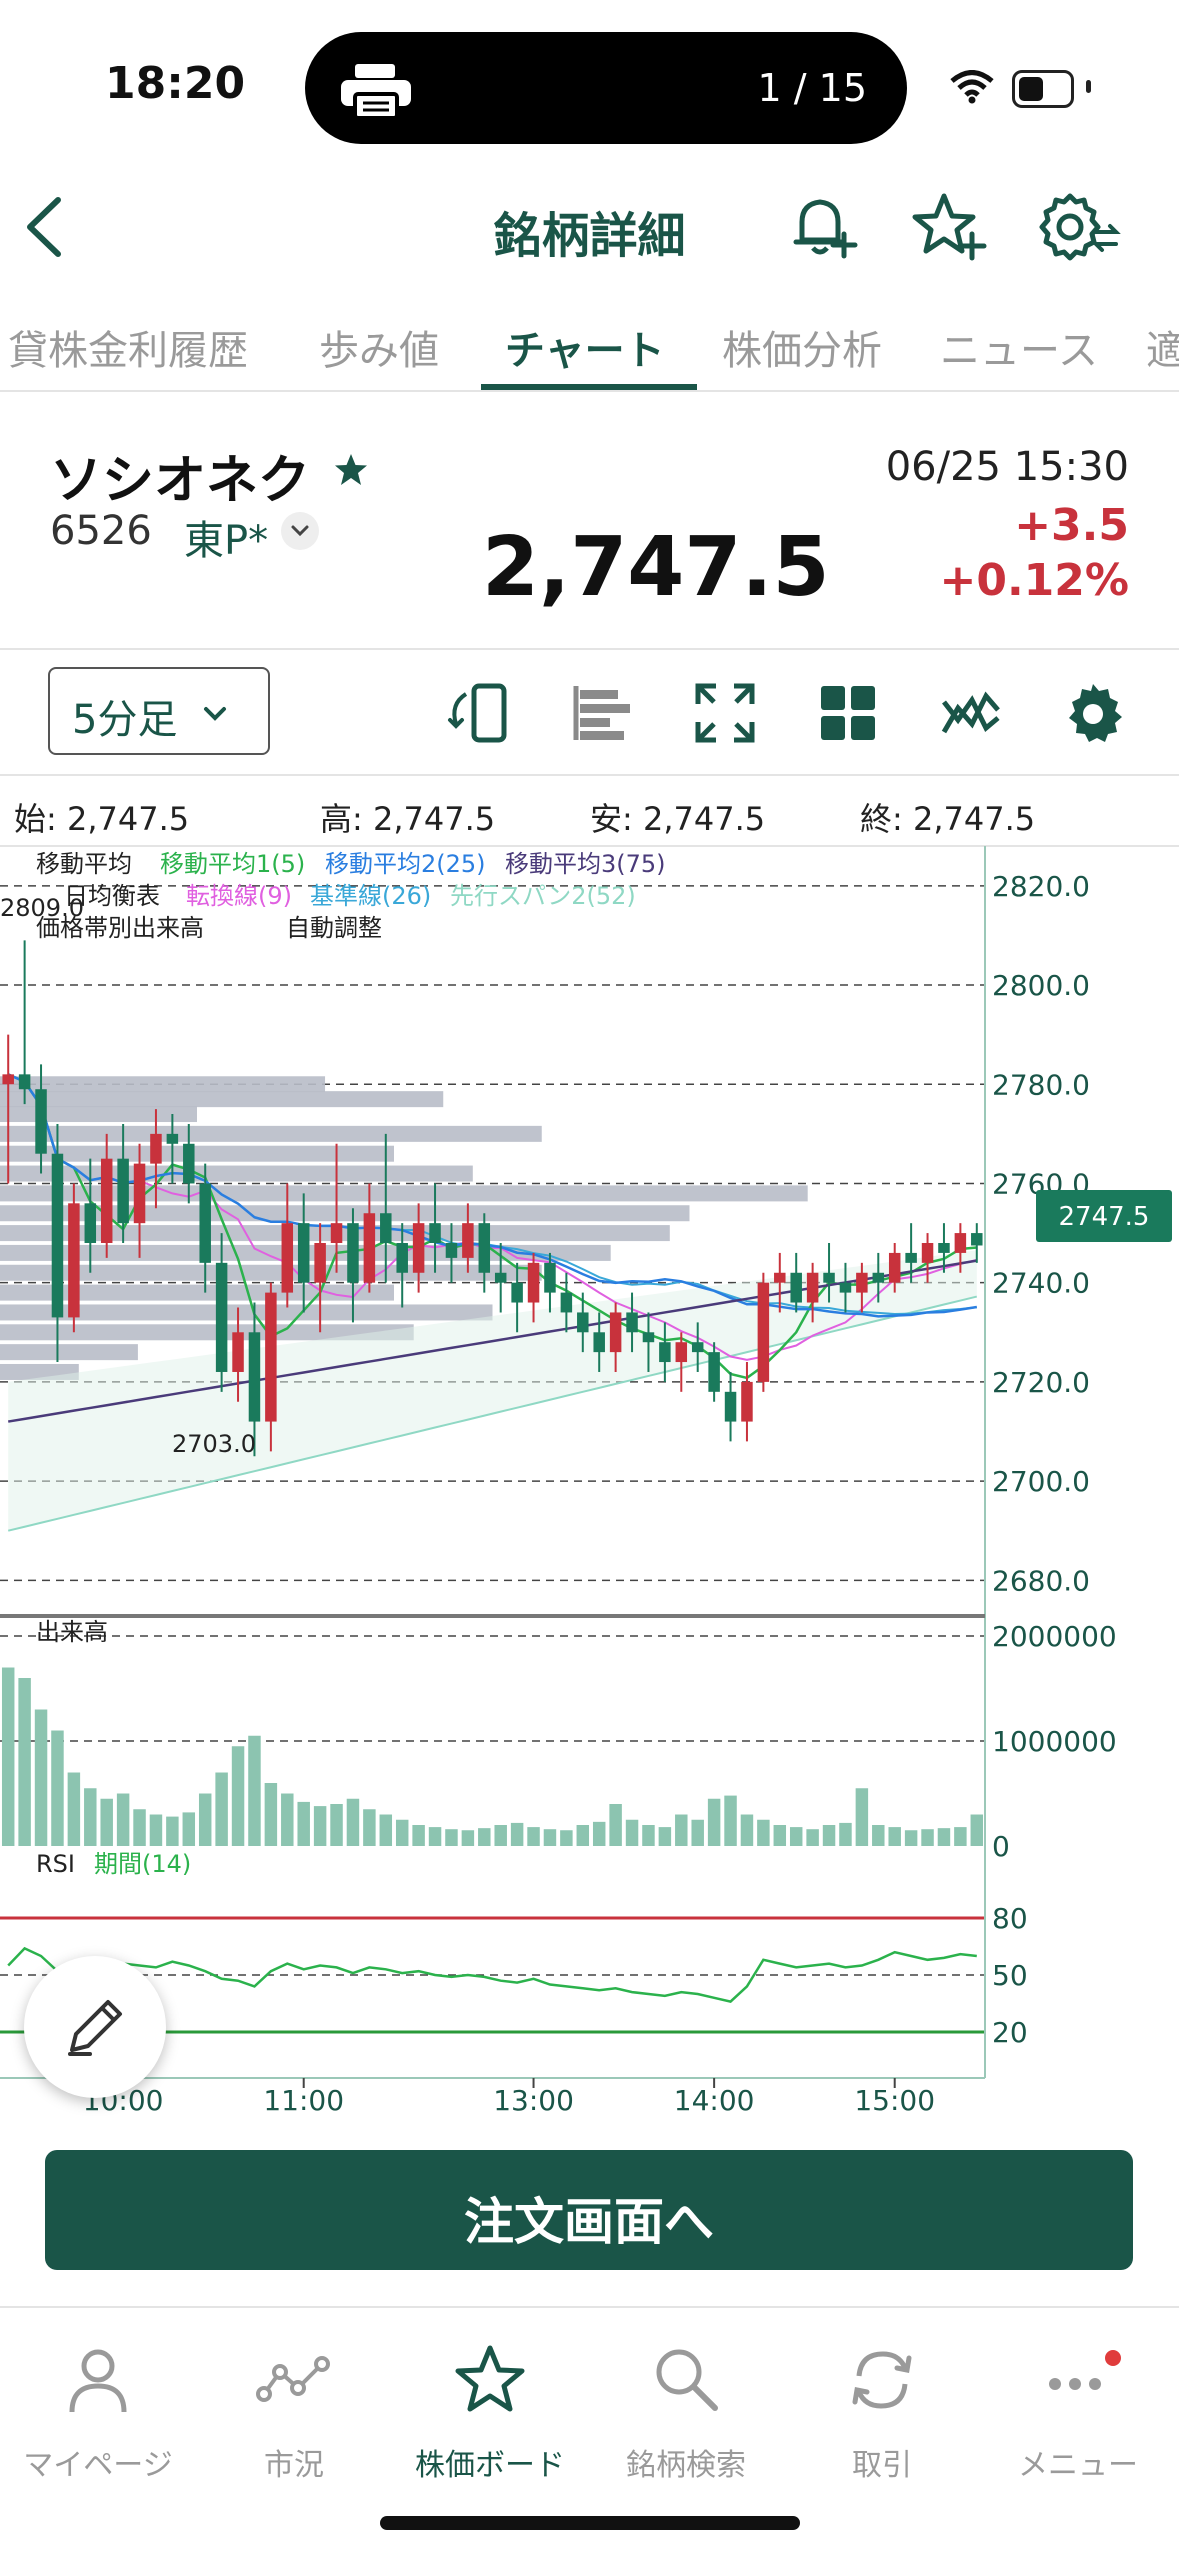 The height and width of the screenshot is (2558, 1179). Describe the element at coordinates (948, 819) in the screenshot. I see `ohlc-close: 終: 2,747.5` at that location.